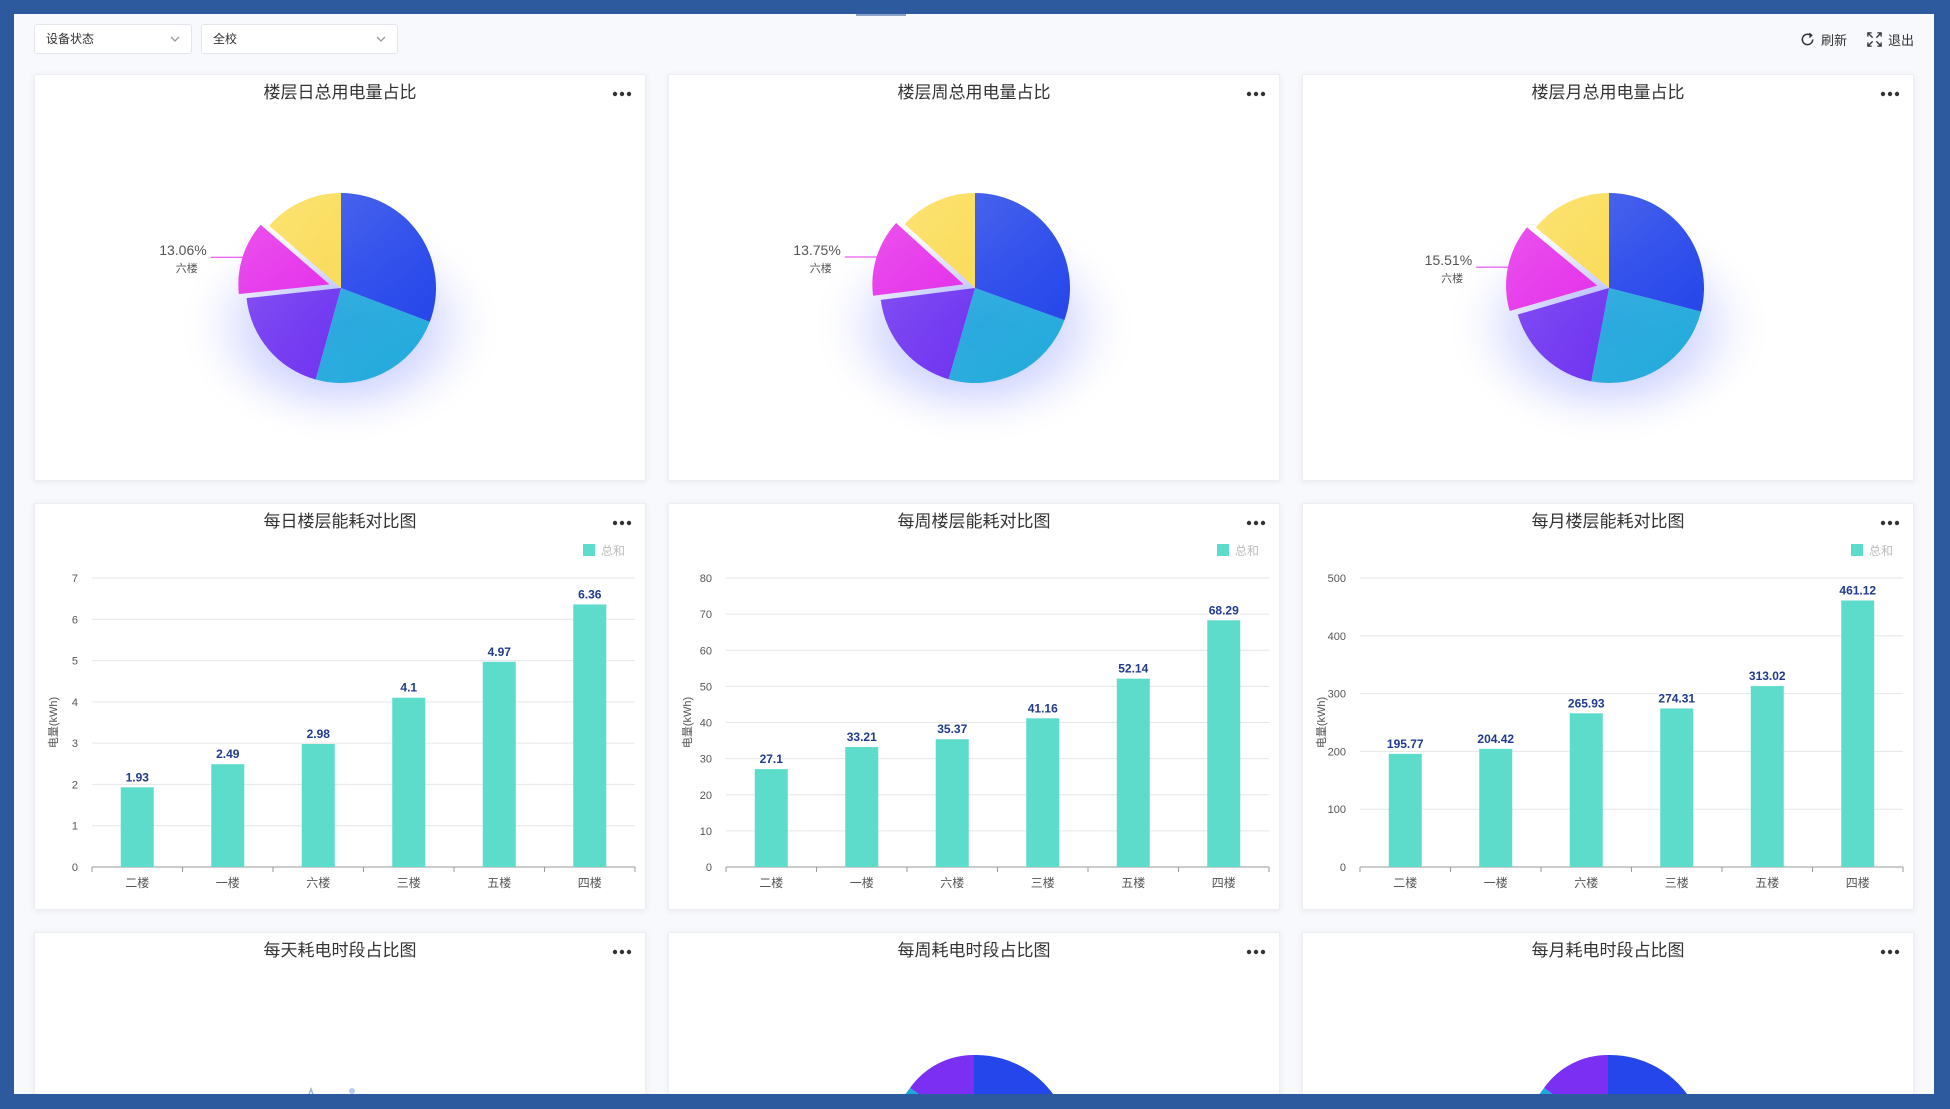 Image resolution: width=1950 pixels, height=1109 pixels. I want to click on y-tick-label: 7, so click(75, 579).